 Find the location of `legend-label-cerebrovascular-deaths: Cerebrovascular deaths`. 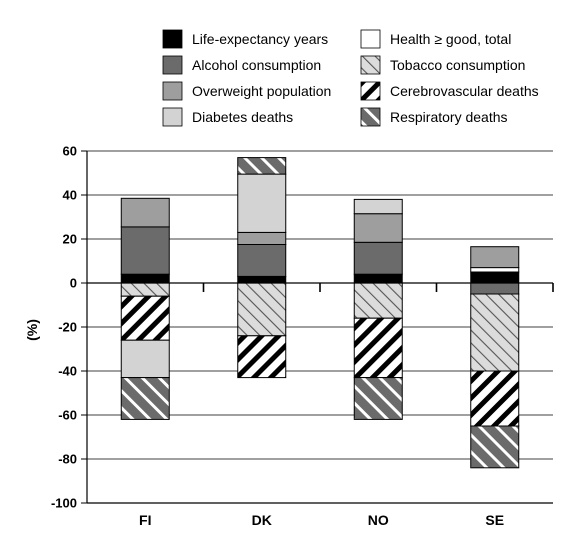

legend-label-cerebrovascular-deaths: Cerebrovascular deaths is located at coordinates (464, 91).